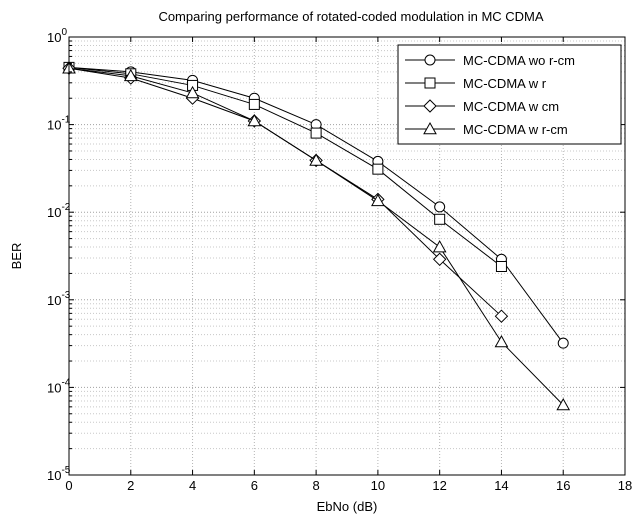 Image resolution: width=633 pixels, height=517 pixels. What do you see at coordinates (430, 83) in the screenshot?
I see `legend-marker-square` at bounding box center [430, 83].